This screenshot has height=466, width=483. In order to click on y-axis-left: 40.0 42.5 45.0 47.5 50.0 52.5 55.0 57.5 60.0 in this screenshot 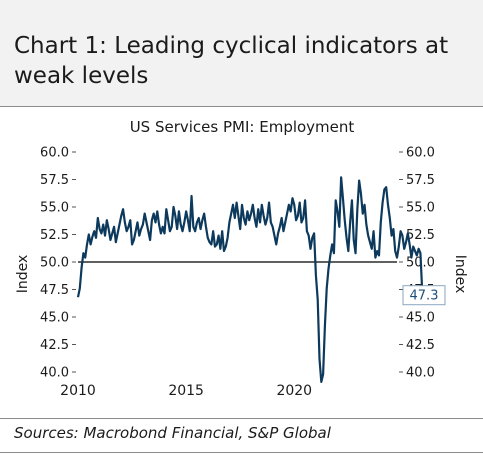, I will do `click(58, 263)`.